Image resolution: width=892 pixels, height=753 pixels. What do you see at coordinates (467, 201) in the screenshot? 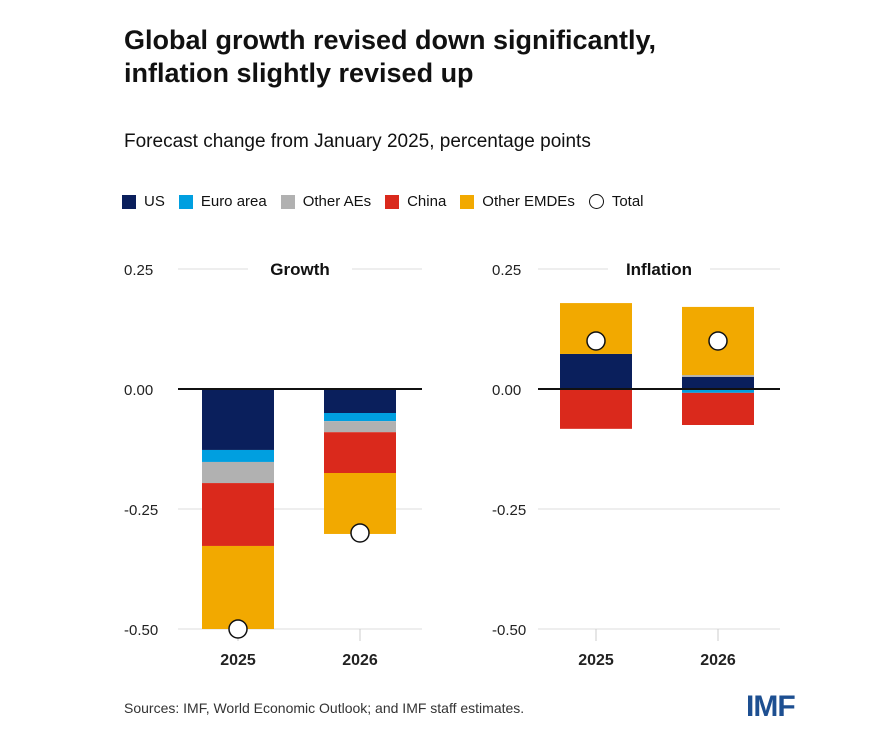
I see `legend-swatch-other-emdes` at bounding box center [467, 201].